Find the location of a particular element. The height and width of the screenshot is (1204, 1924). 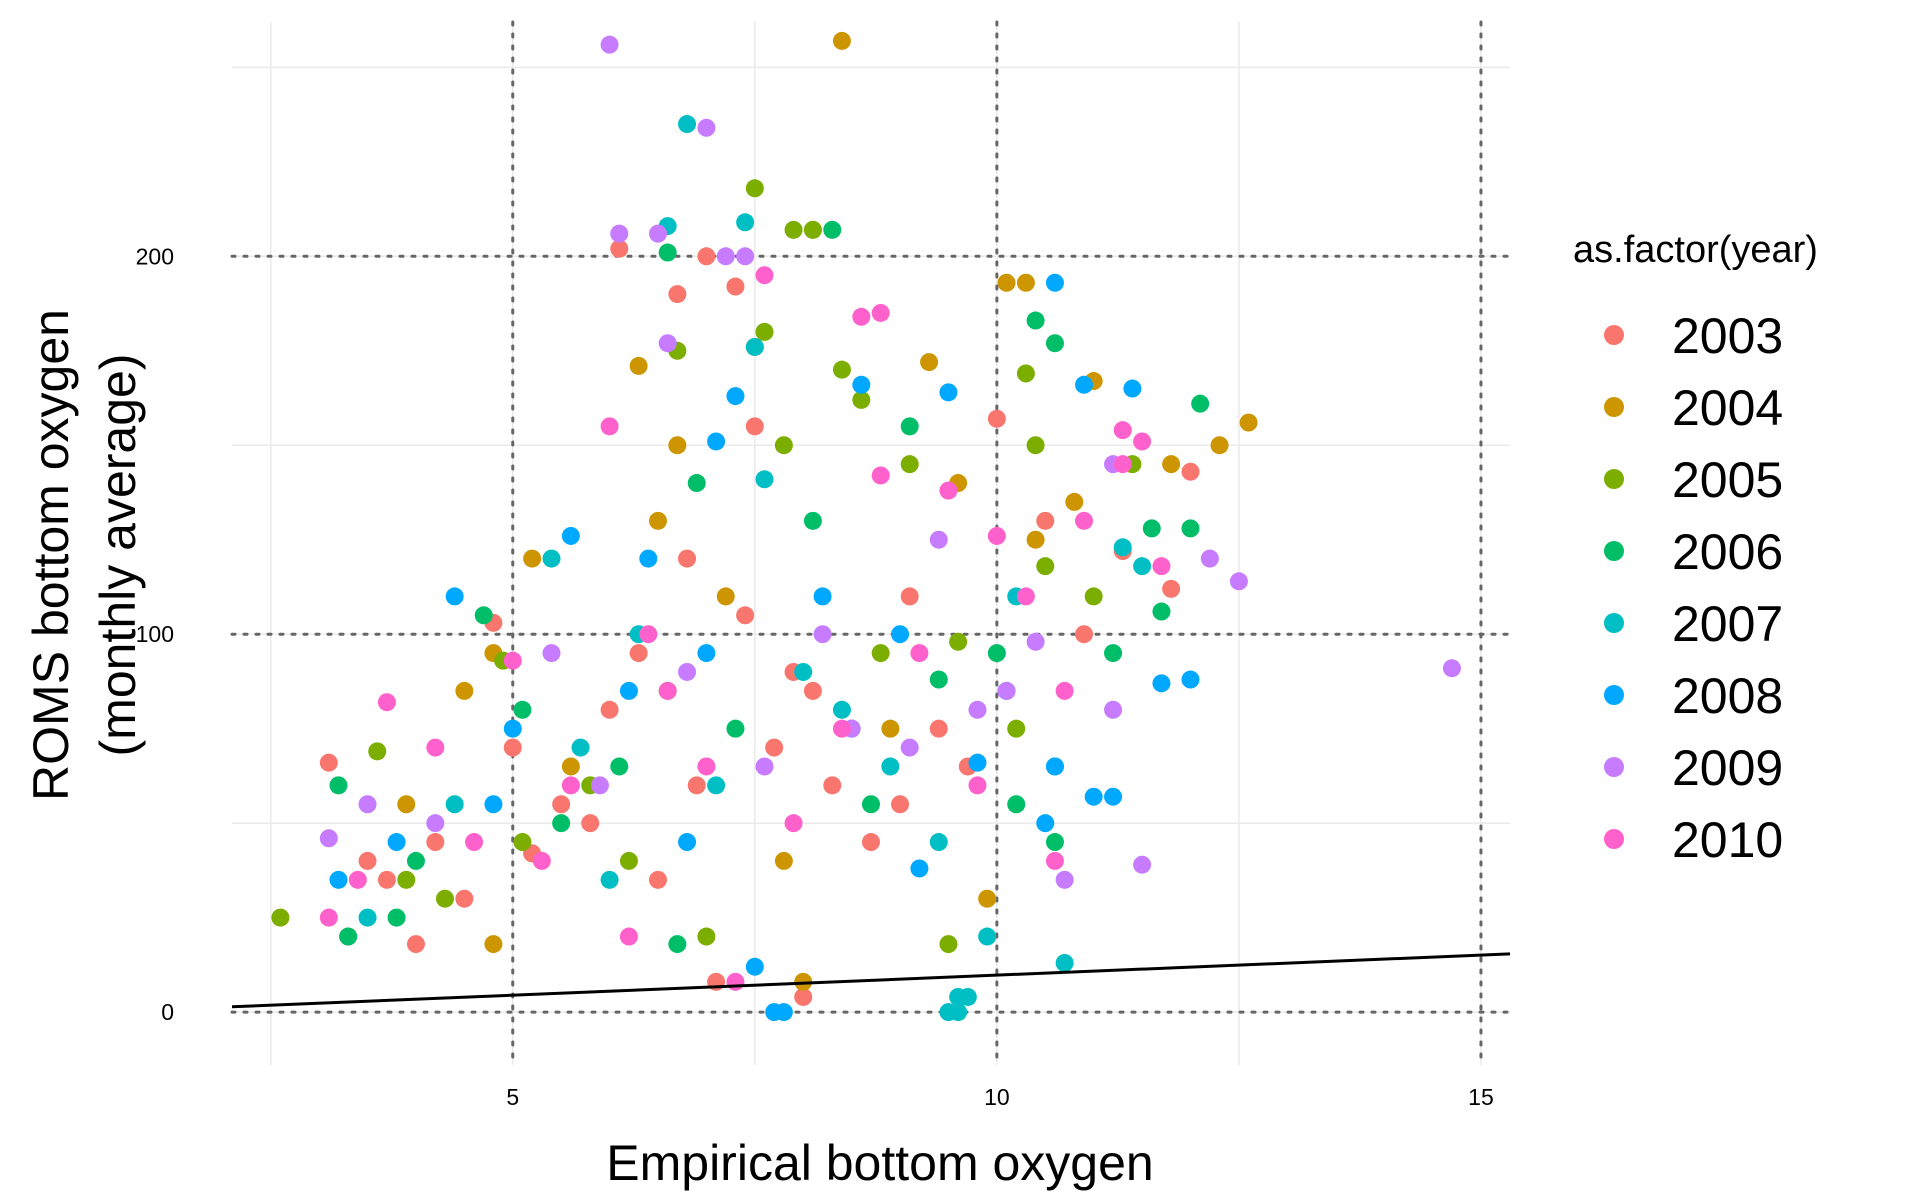

x-tick-label: 10 is located at coordinates (997, 1097).